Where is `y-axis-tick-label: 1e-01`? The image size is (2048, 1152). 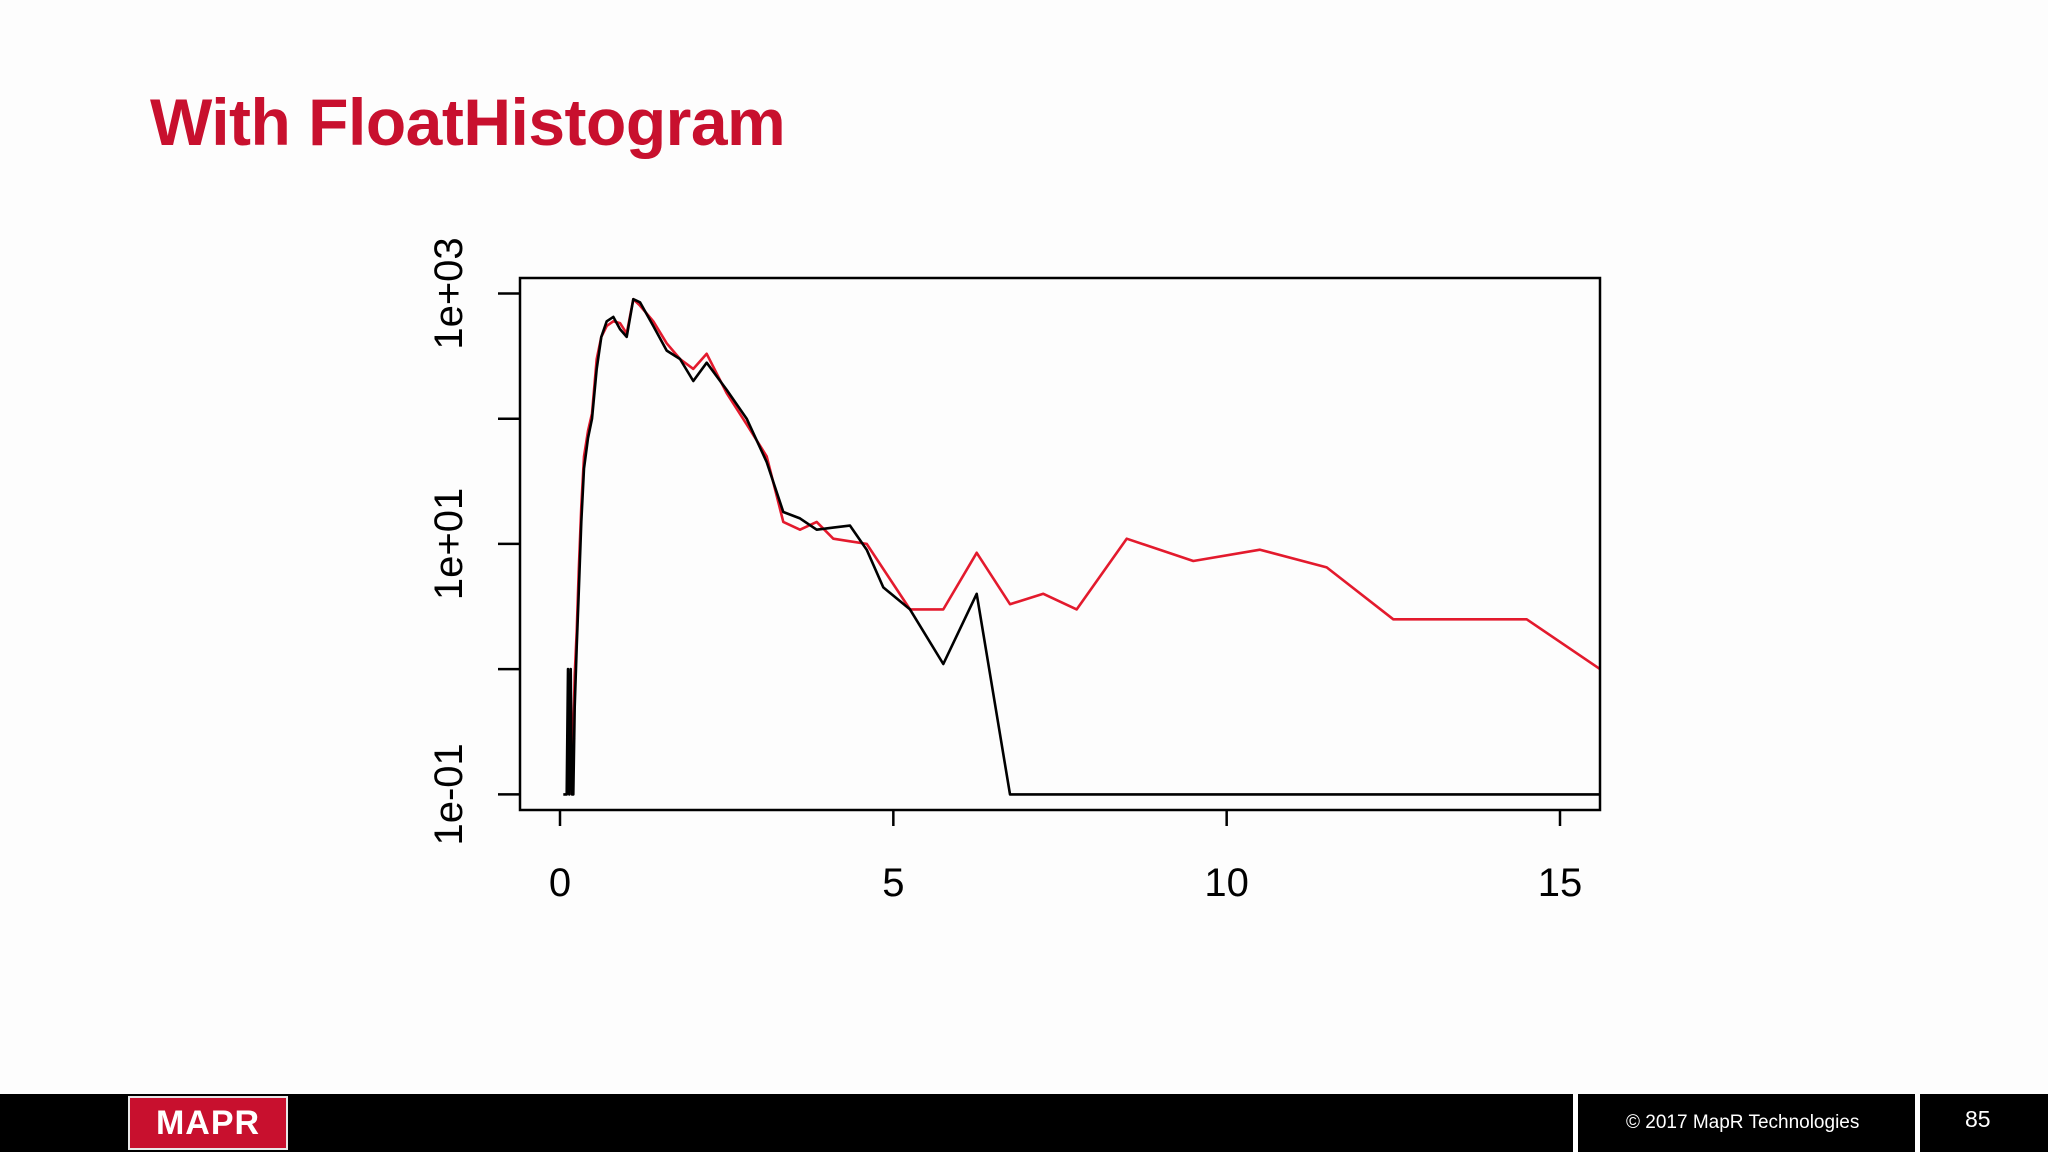
y-axis-tick-label: 1e-01 is located at coordinates (449, 794).